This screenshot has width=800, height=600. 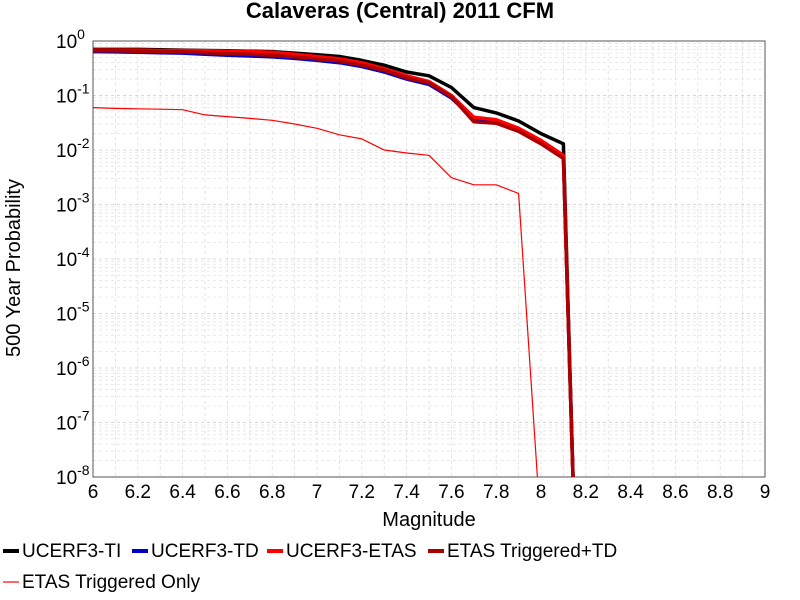 What do you see at coordinates (317, 492) in the screenshot?
I see `x-tick-label: 7` at bounding box center [317, 492].